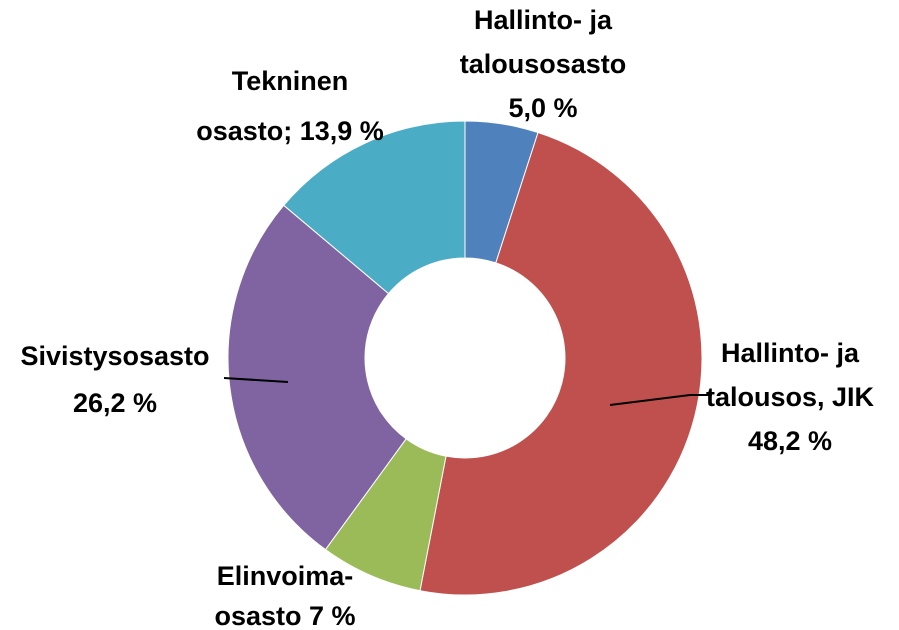  I want to click on data-label: talousos, JIK, so click(790, 397).